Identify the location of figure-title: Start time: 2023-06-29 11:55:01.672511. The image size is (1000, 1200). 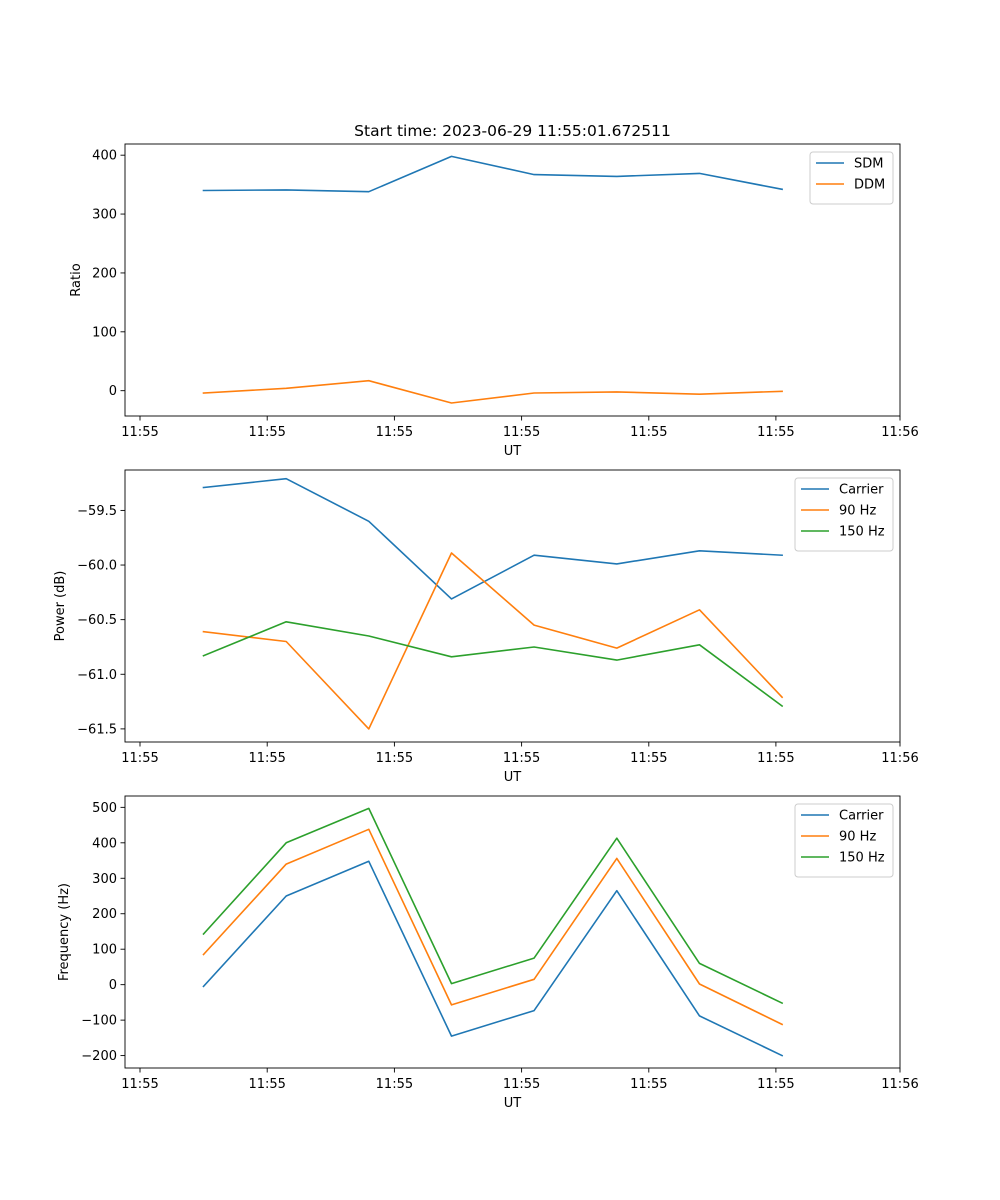
(512, 131).